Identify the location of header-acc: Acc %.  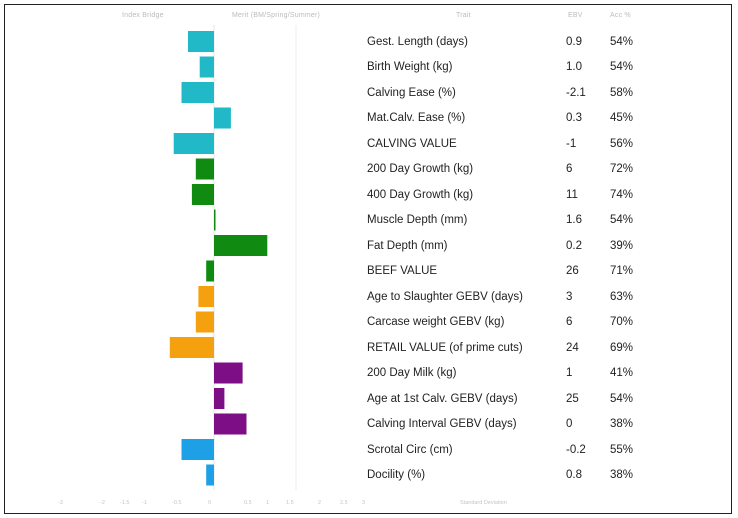
(620, 15).